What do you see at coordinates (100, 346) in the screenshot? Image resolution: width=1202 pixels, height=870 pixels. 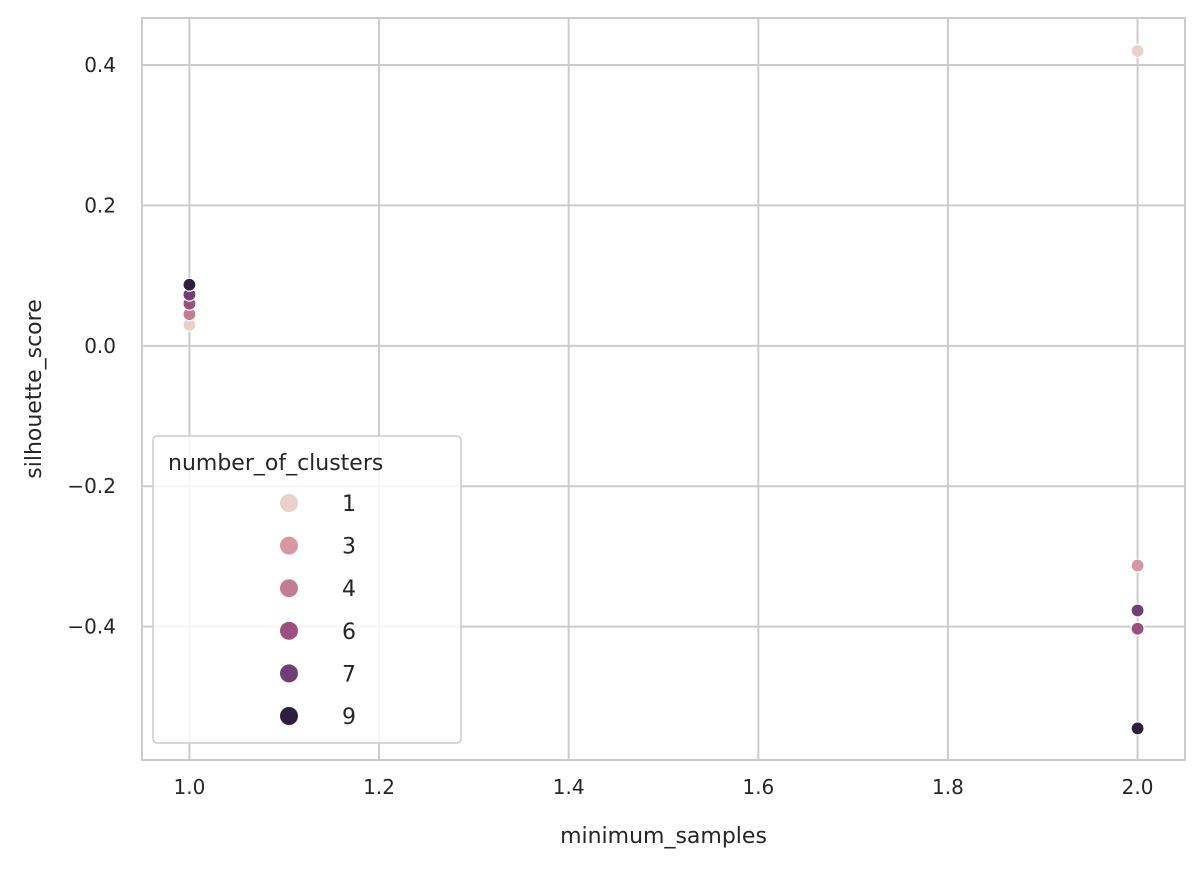 I see `y-tick-label: 0.0` at bounding box center [100, 346].